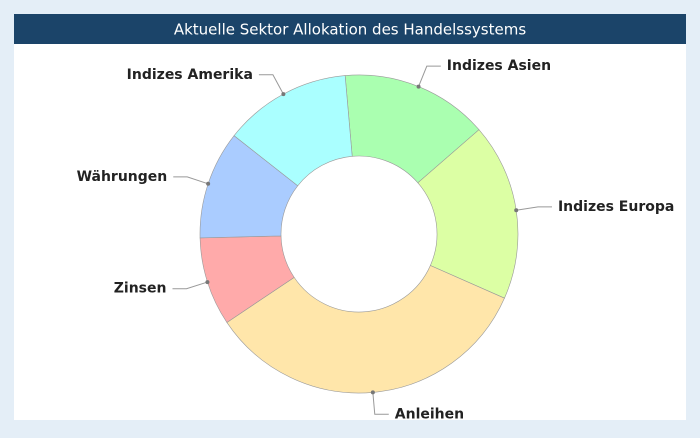 The height and width of the screenshot is (438, 700). Describe the element at coordinates (190, 75) in the screenshot. I see `slice-label: Indizes Amerika` at that location.